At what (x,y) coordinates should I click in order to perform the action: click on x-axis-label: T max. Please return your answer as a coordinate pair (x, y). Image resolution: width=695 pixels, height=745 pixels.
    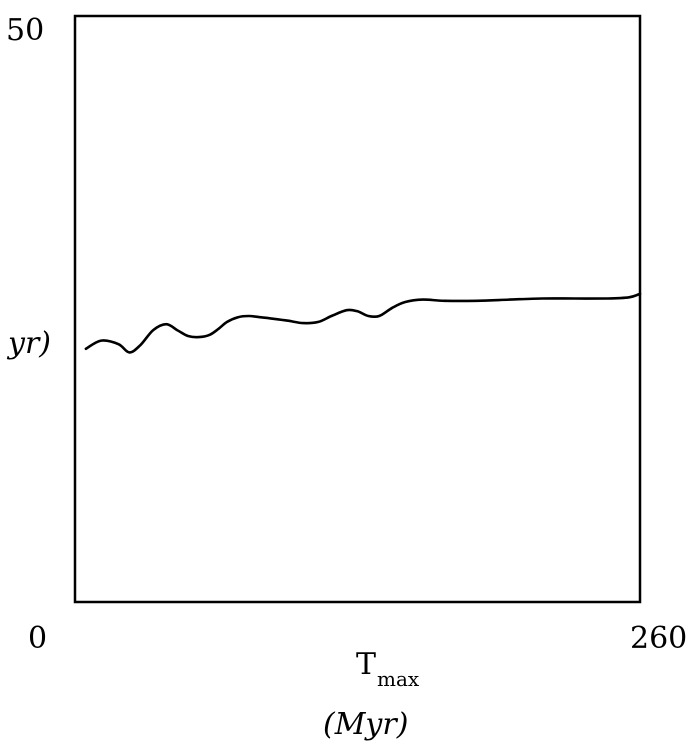
    Looking at the image, I should click on (388, 669).